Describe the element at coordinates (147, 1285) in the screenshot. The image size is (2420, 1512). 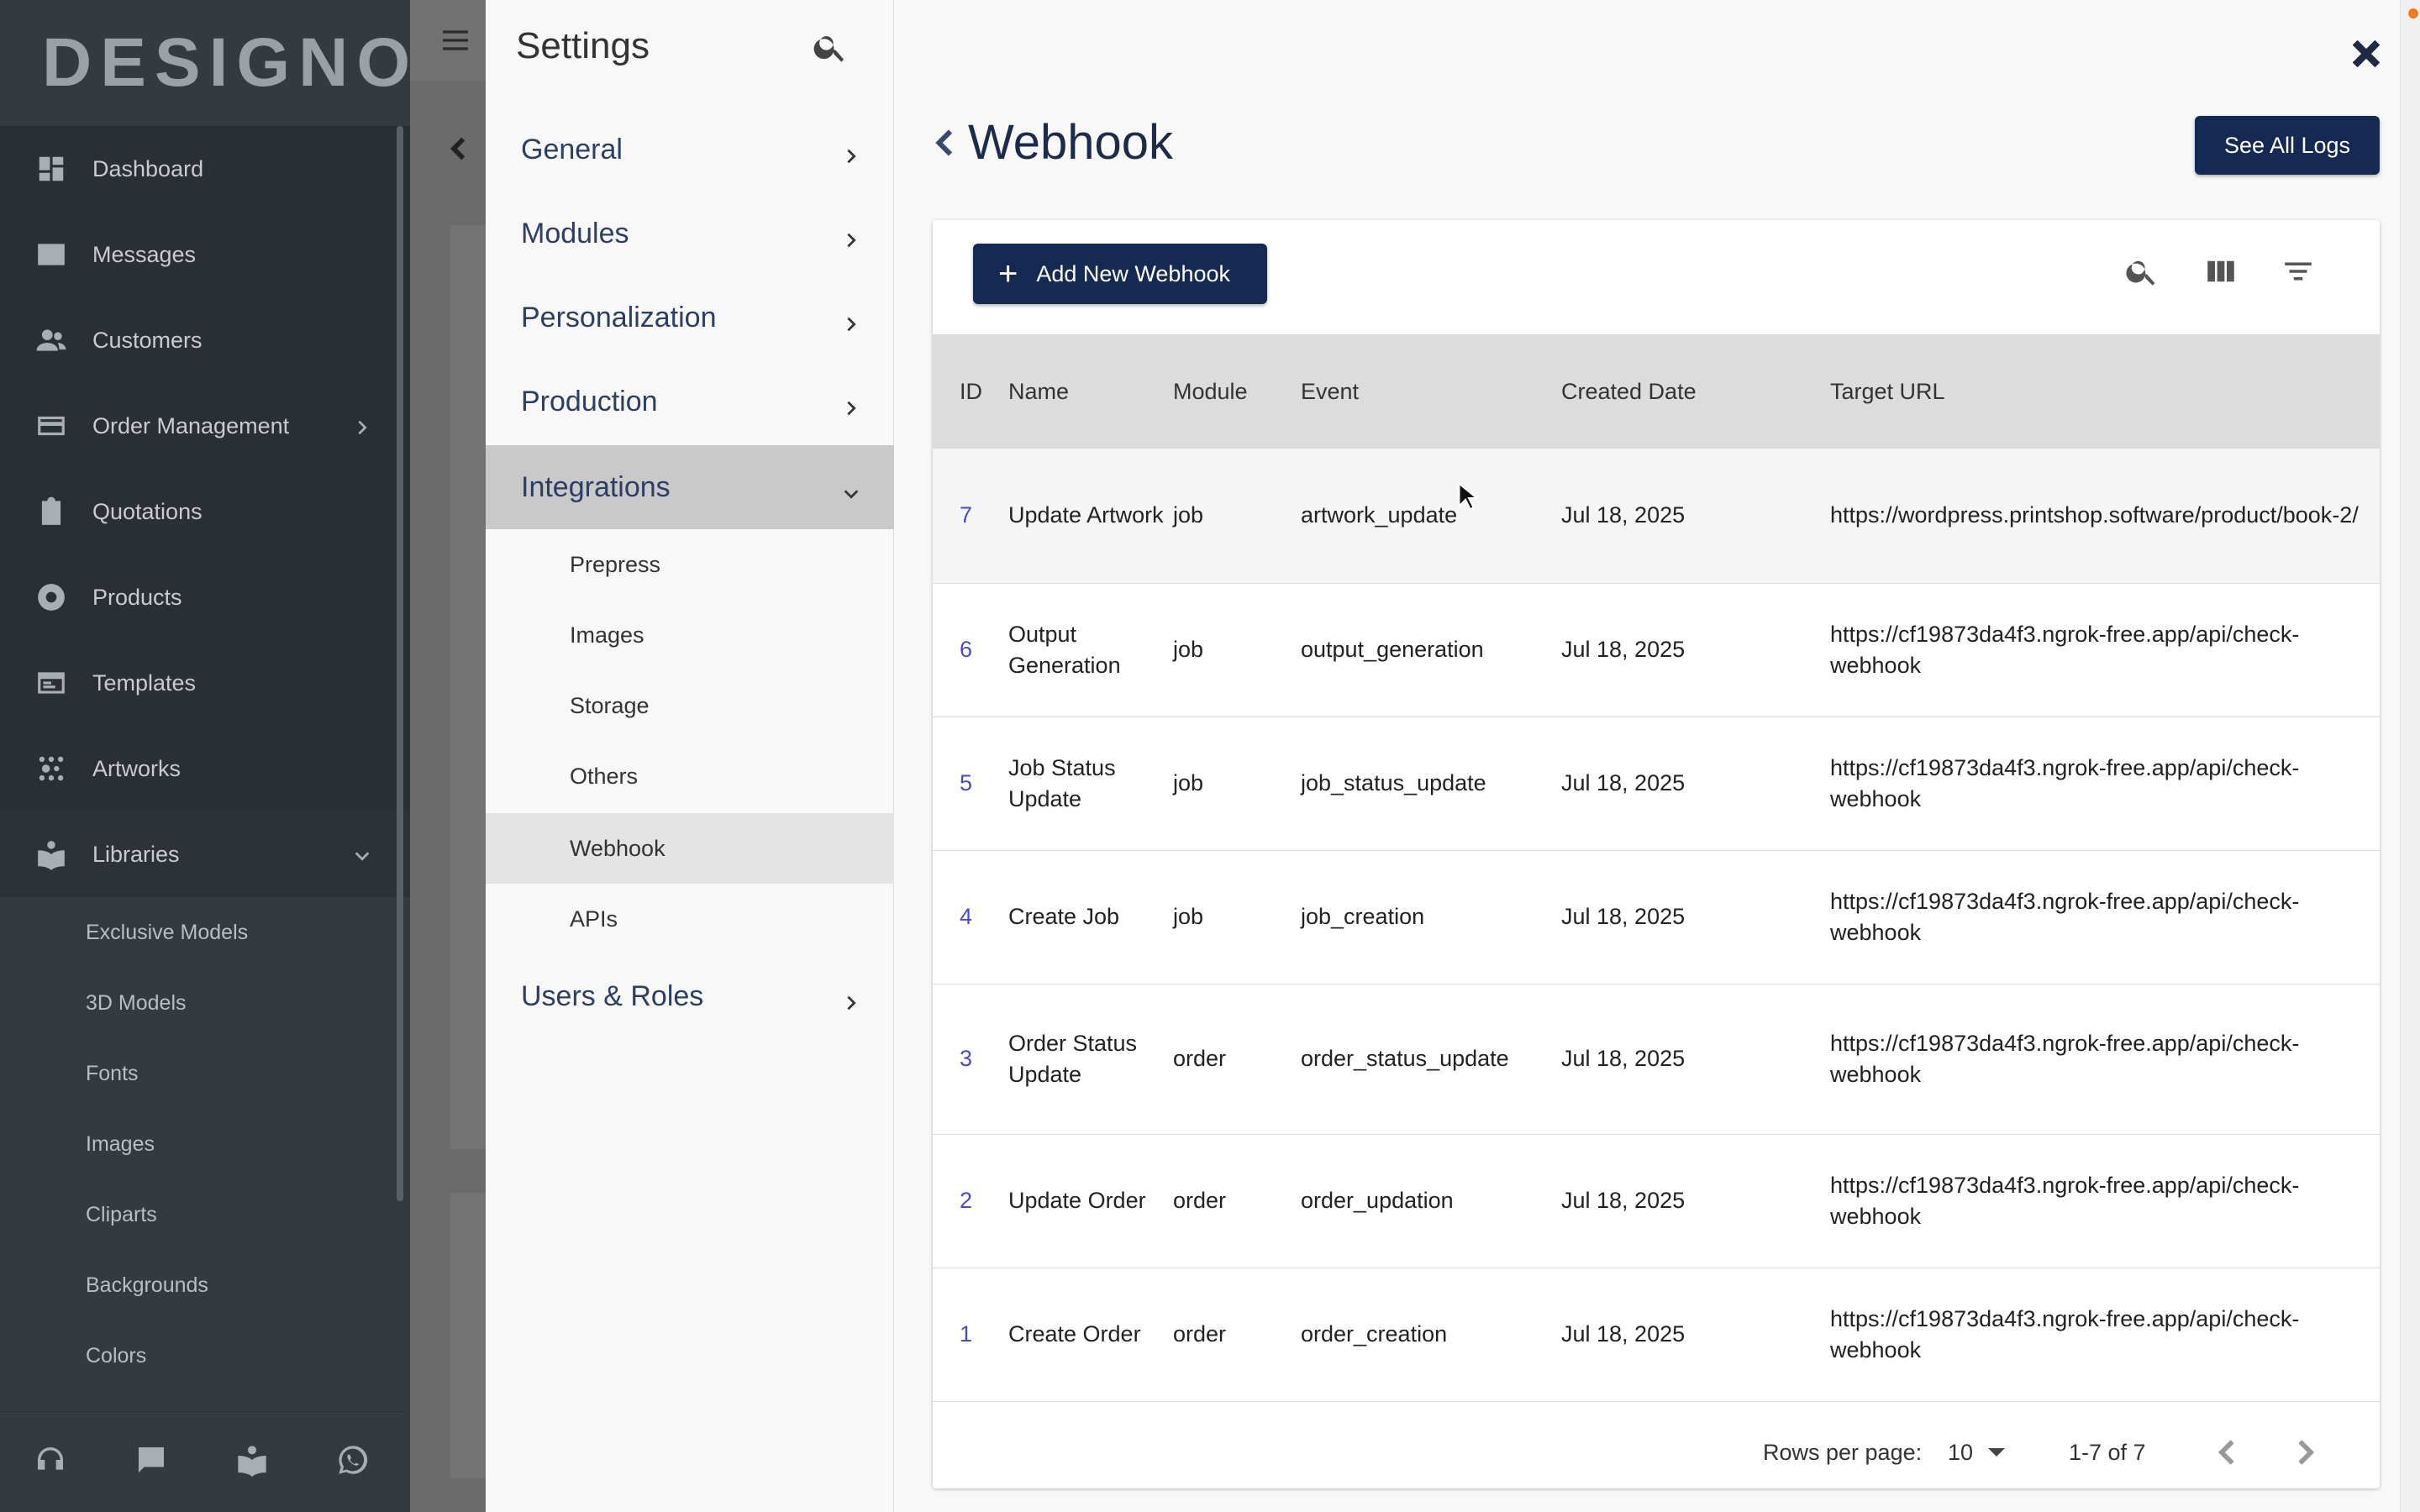
I see `sidebar-subitem-backgrounds: Backgrounds` at that location.